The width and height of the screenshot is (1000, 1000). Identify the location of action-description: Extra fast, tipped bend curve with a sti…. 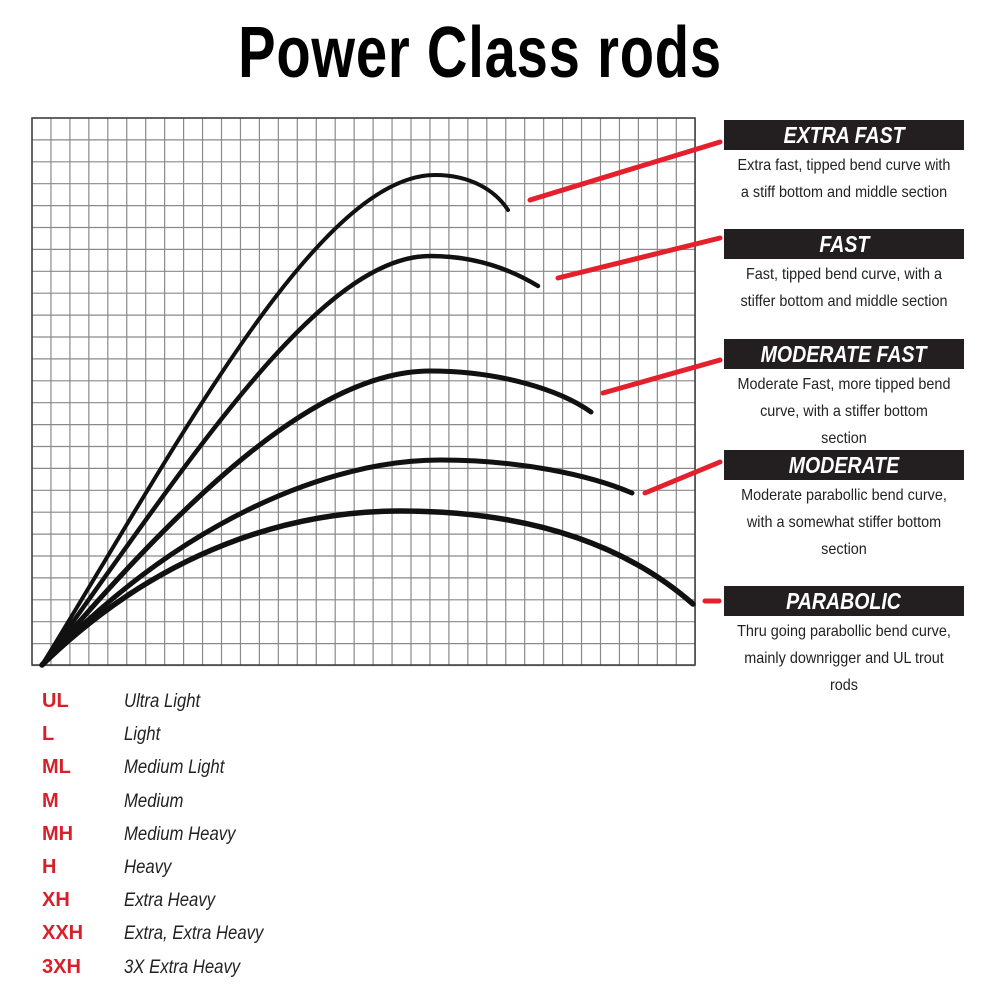
(844, 179).